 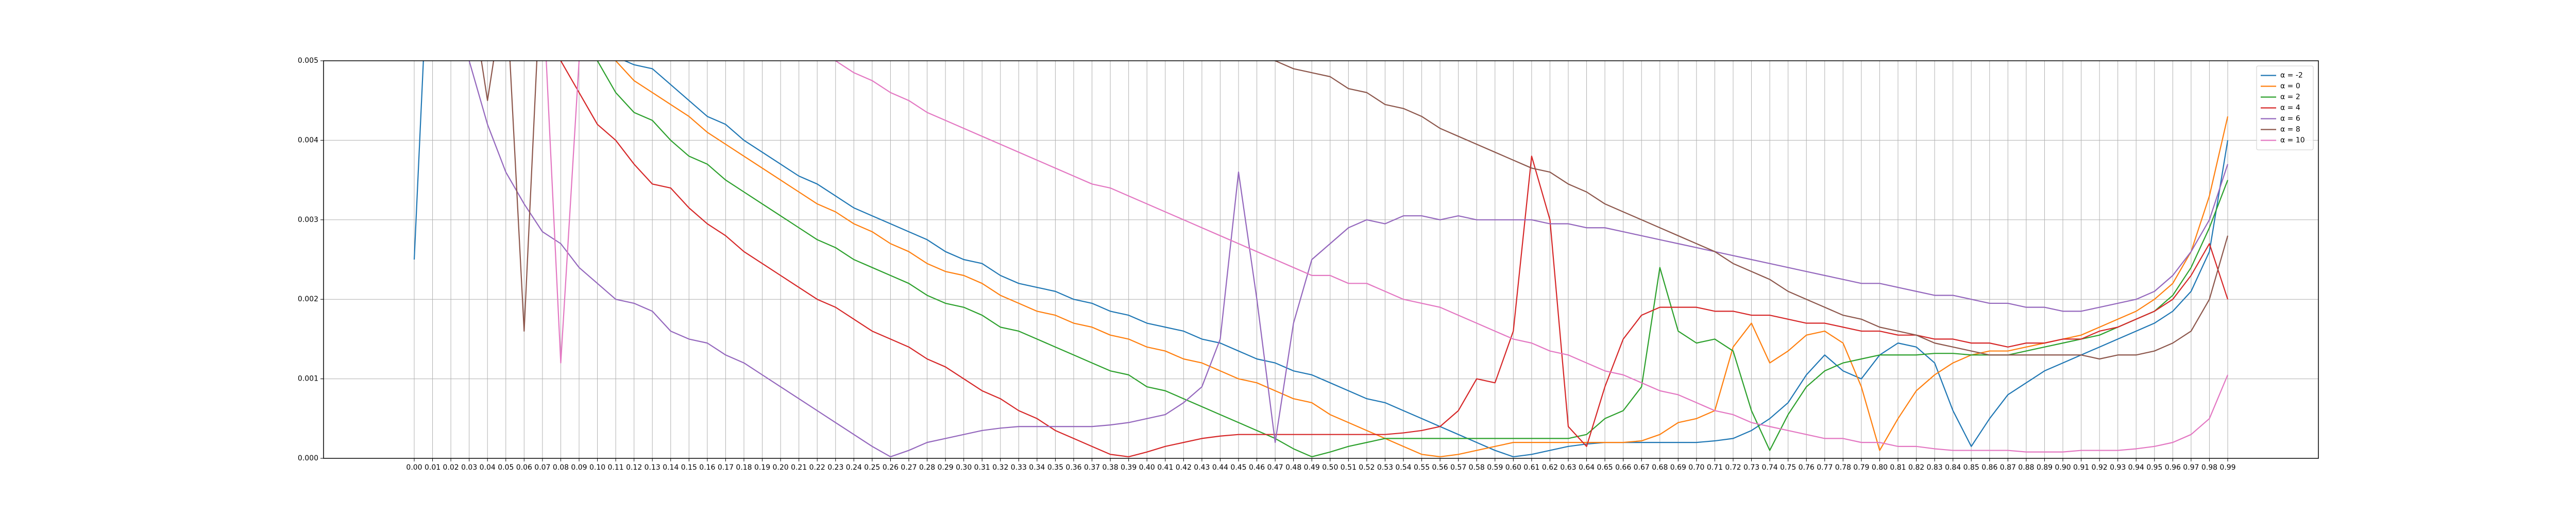 I want to click on x-tick-label: 0.32, so click(x=1000, y=468).